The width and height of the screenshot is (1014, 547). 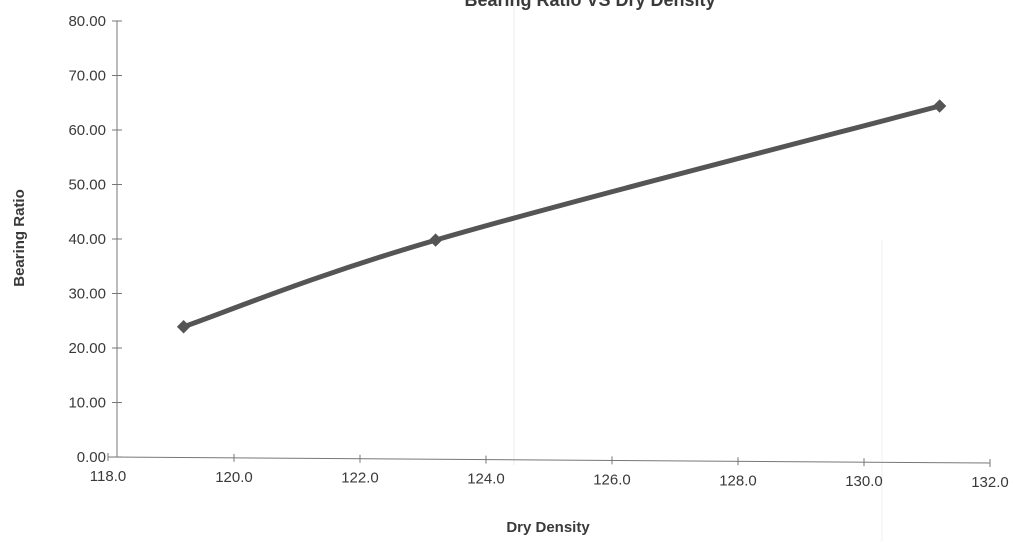 What do you see at coordinates (87, 348) in the screenshot?
I see `y-tick-label: 20.00` at bounding box center [87, 348].